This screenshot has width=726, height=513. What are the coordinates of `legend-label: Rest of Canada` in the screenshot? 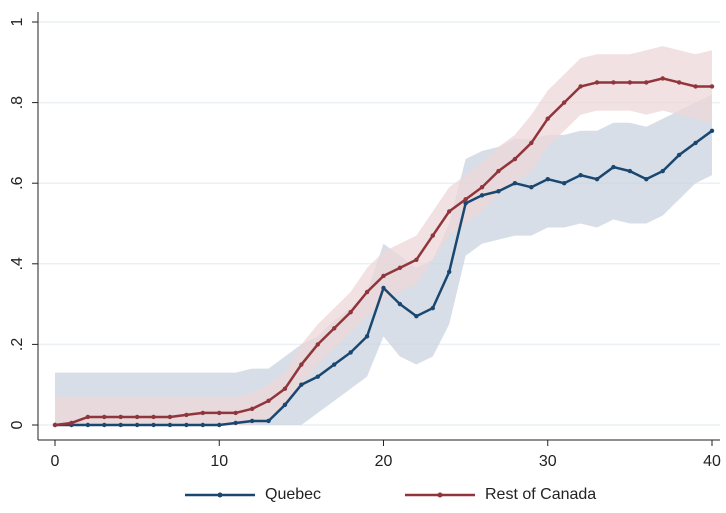 It's located at (540, 494).